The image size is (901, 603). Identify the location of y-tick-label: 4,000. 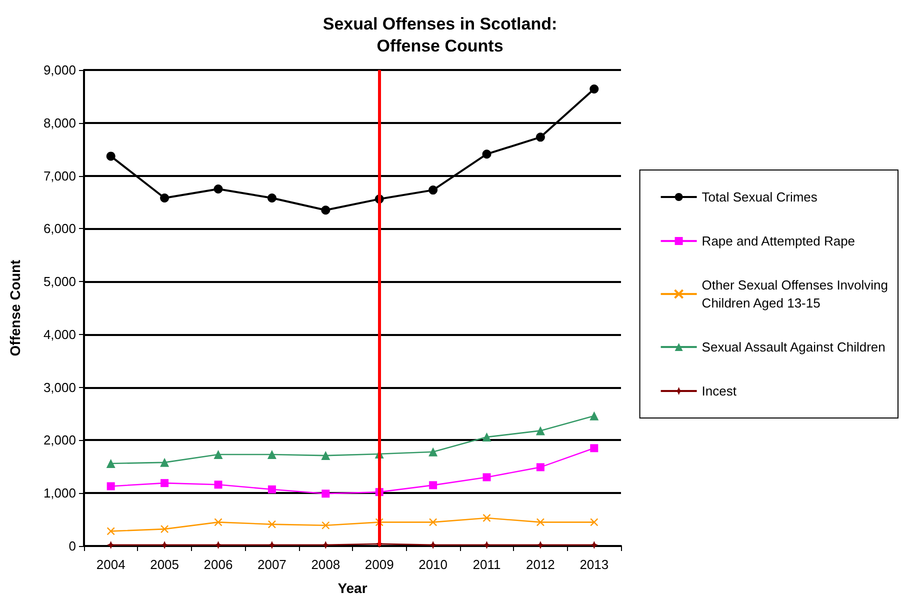
(59, 334).